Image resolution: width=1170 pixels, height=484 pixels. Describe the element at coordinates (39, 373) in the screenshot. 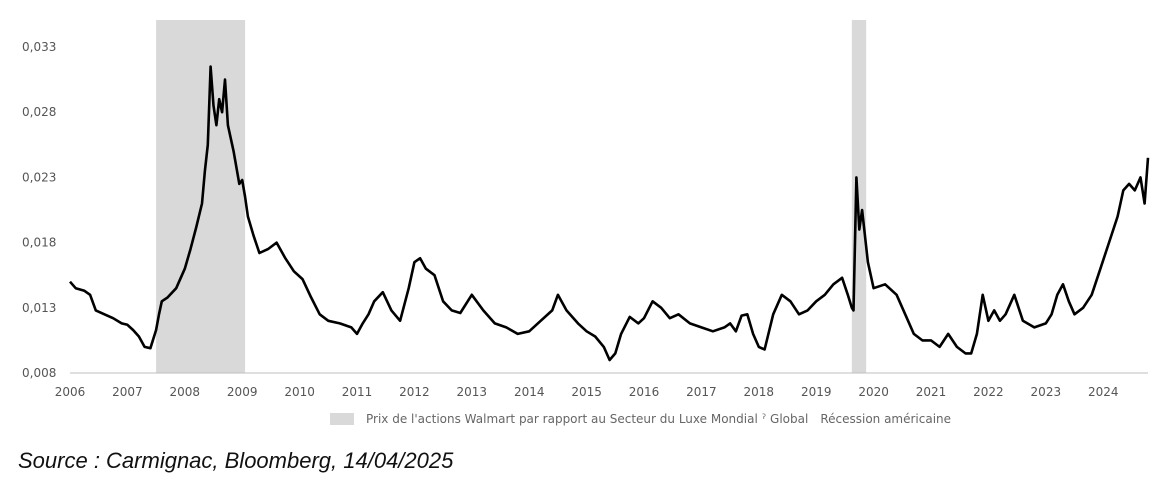

I see `y-tick-label: 0,008` at that location.